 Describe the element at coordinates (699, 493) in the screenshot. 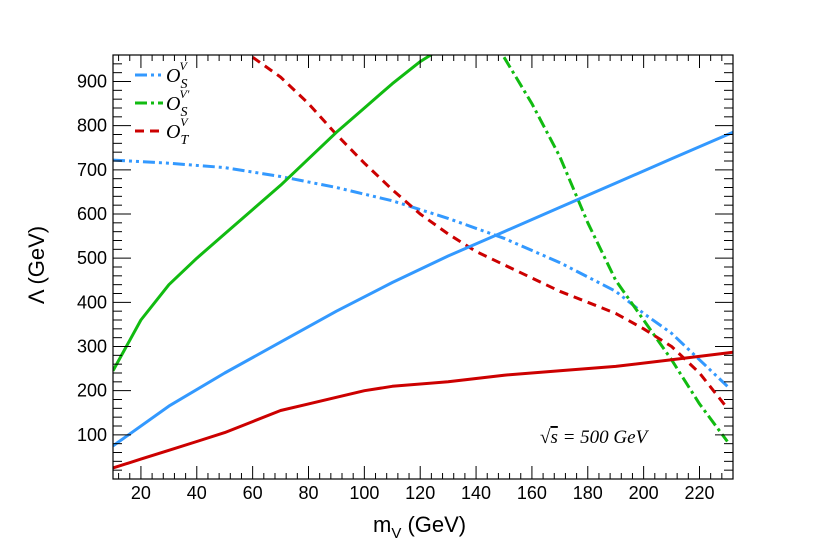

I see `x-tick-label: 220` at that location.